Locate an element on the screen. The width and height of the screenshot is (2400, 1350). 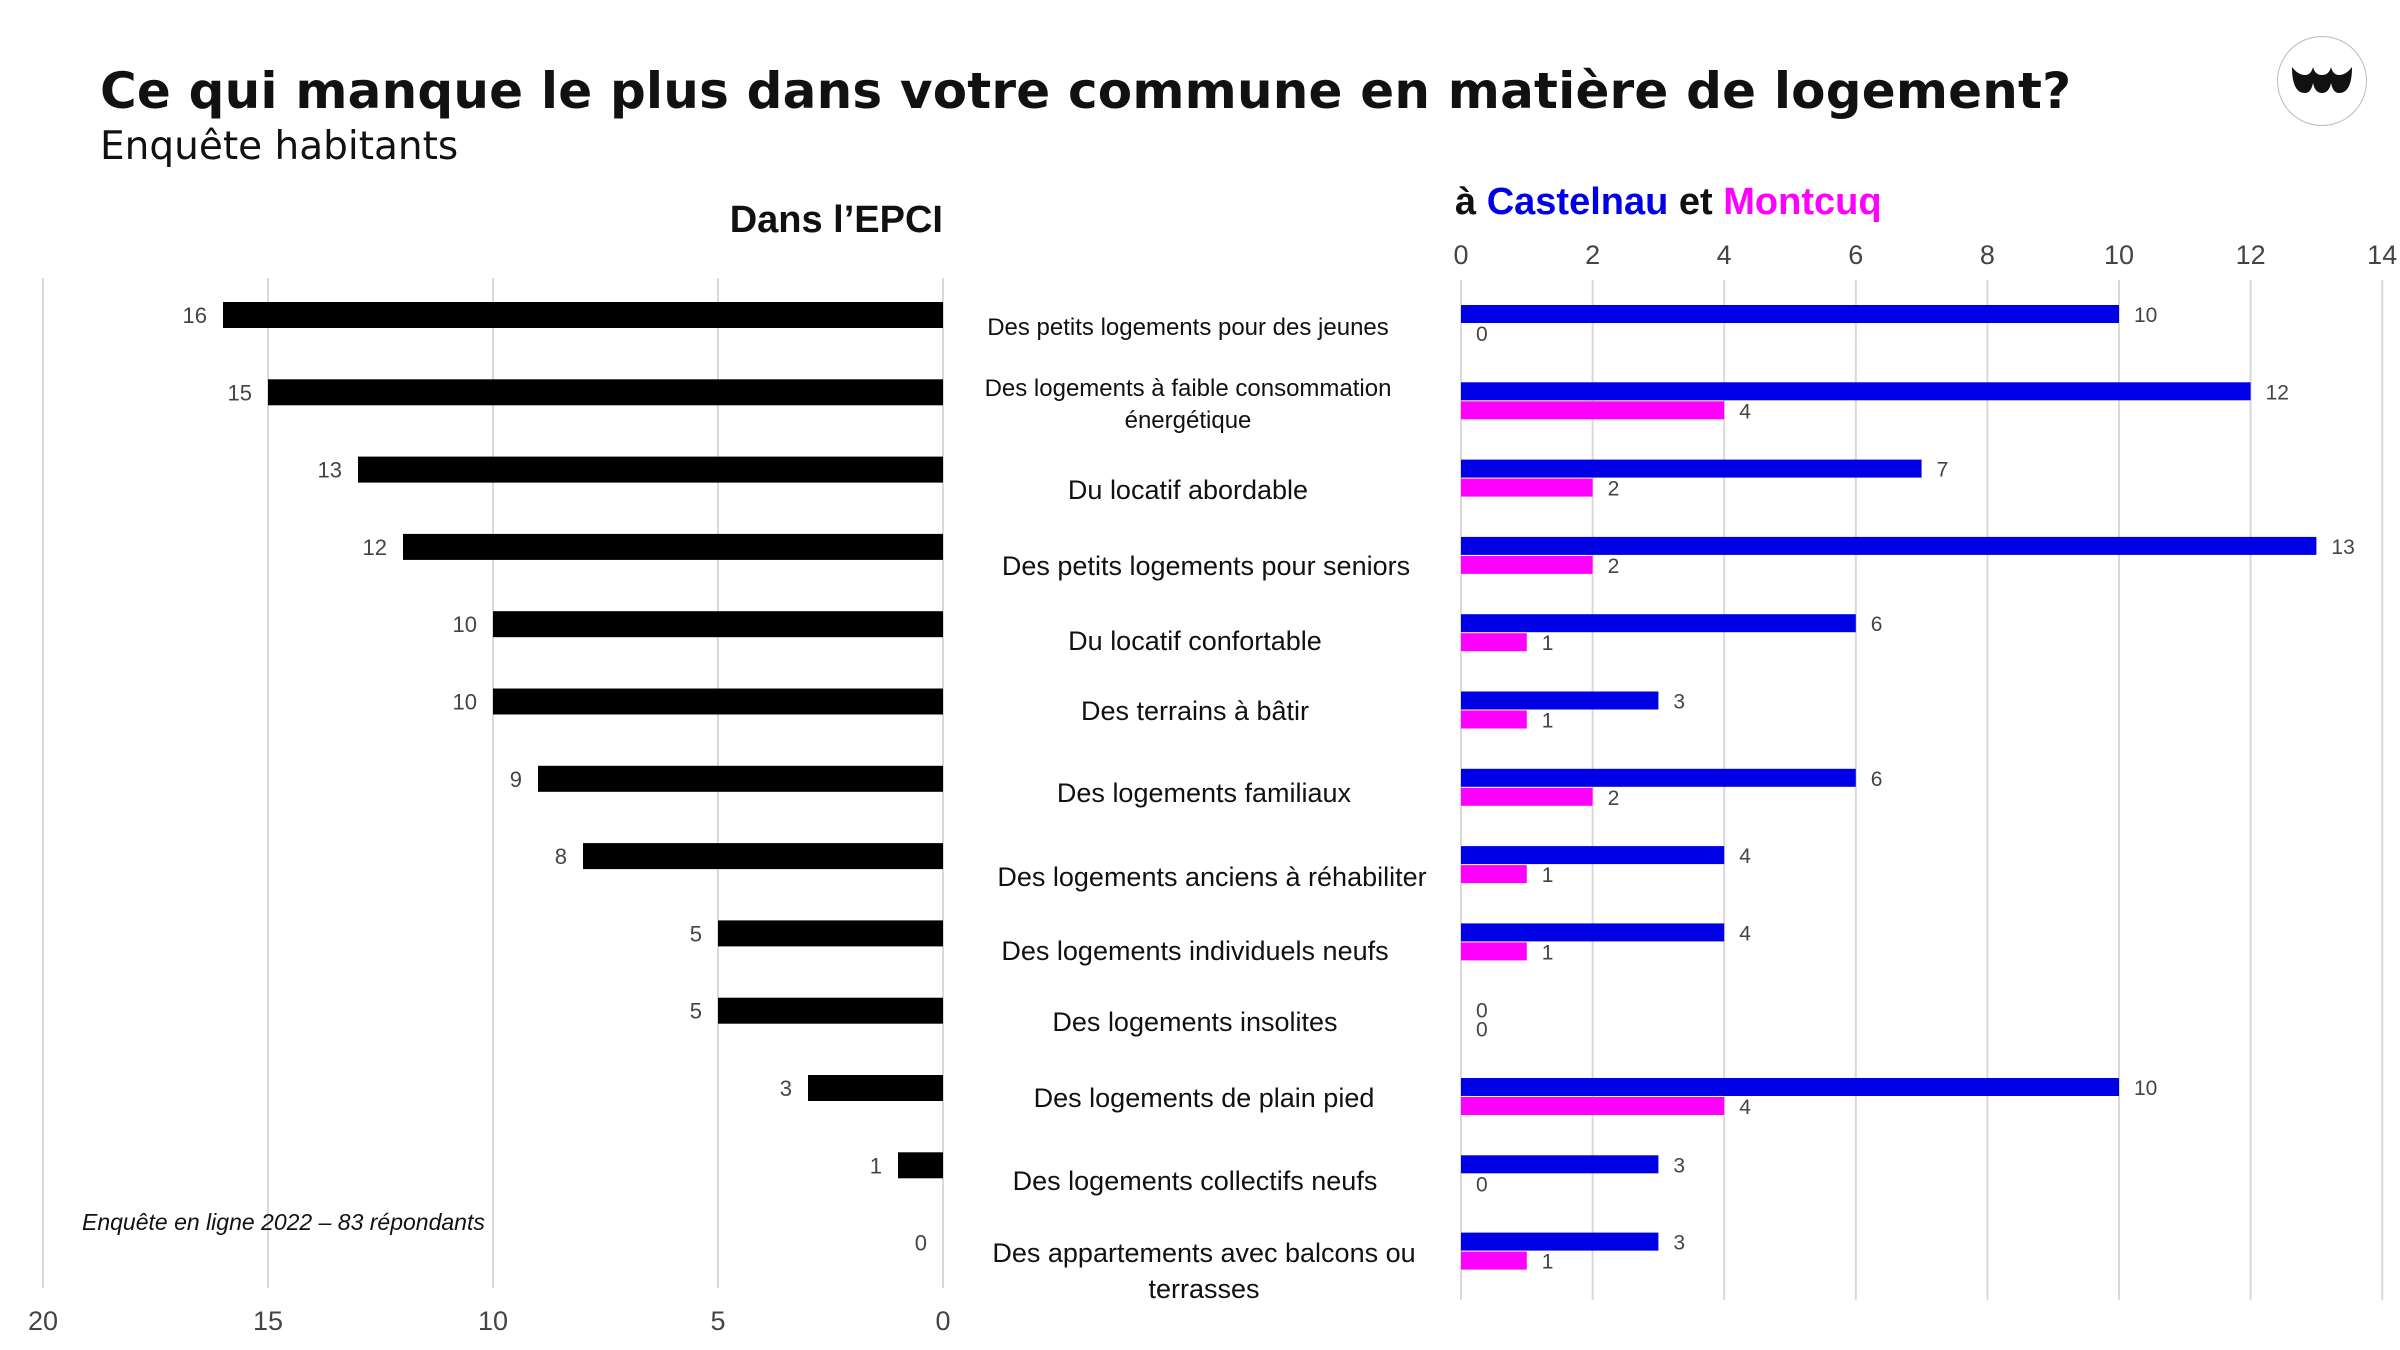
category-label: Des logements anciens à réhabiliter is located at coordinates (1211, 877).